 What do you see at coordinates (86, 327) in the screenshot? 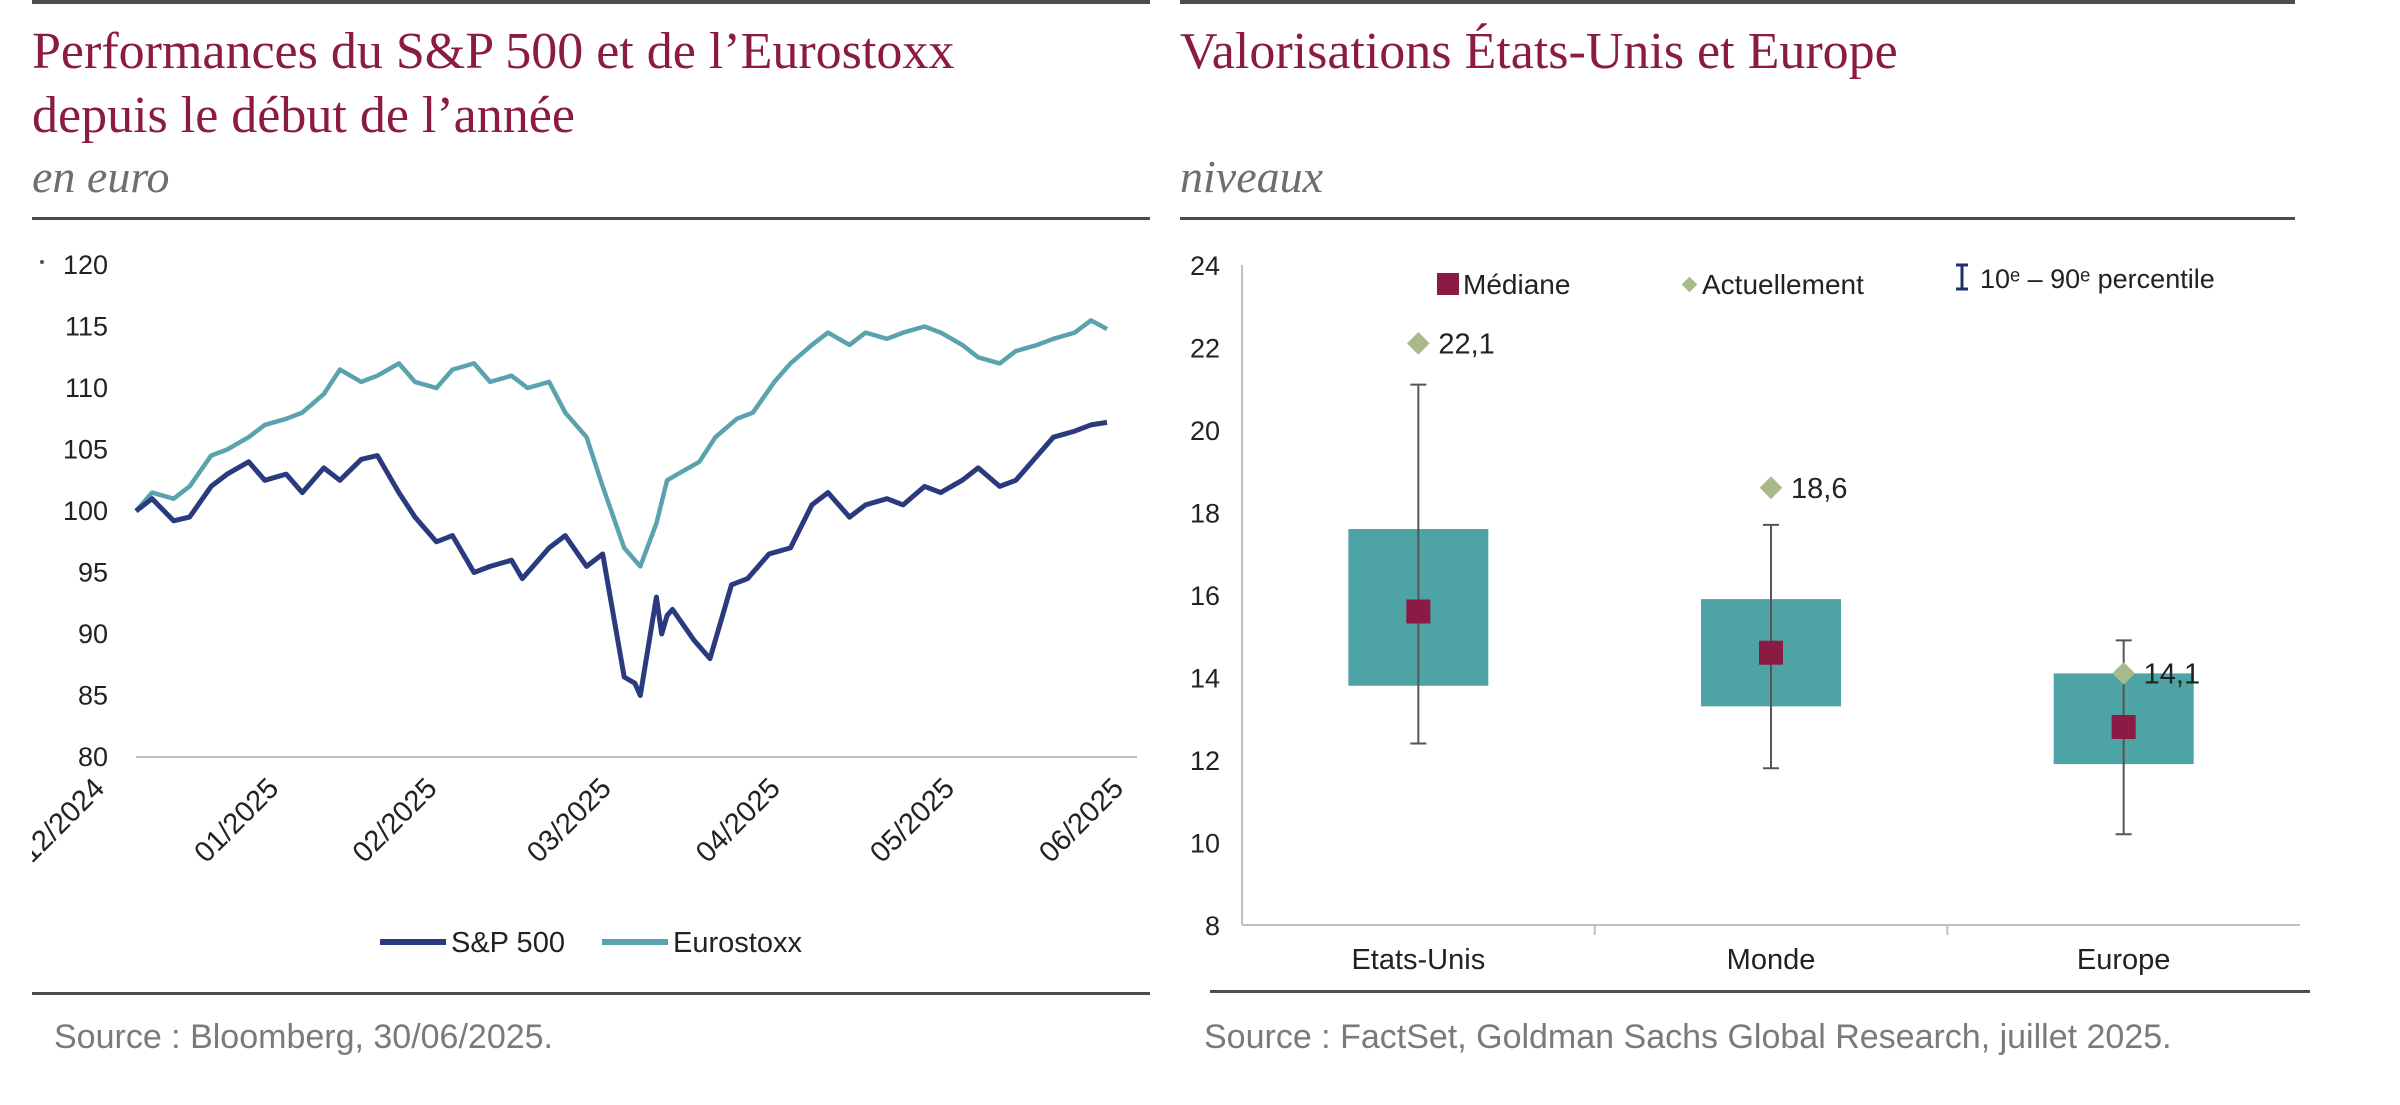
I see `y-tick-label: 115` at bounding box center [86, 327].